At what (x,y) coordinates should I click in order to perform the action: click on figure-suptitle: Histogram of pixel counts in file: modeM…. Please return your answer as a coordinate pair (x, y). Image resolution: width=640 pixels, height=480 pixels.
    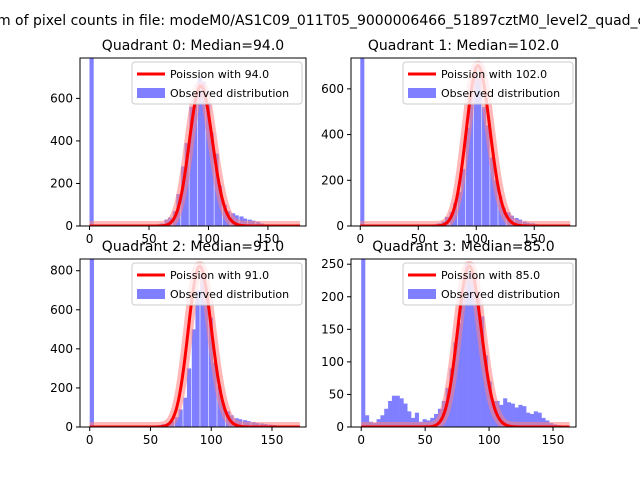
    Looking at the image, I should click on (320, 21).